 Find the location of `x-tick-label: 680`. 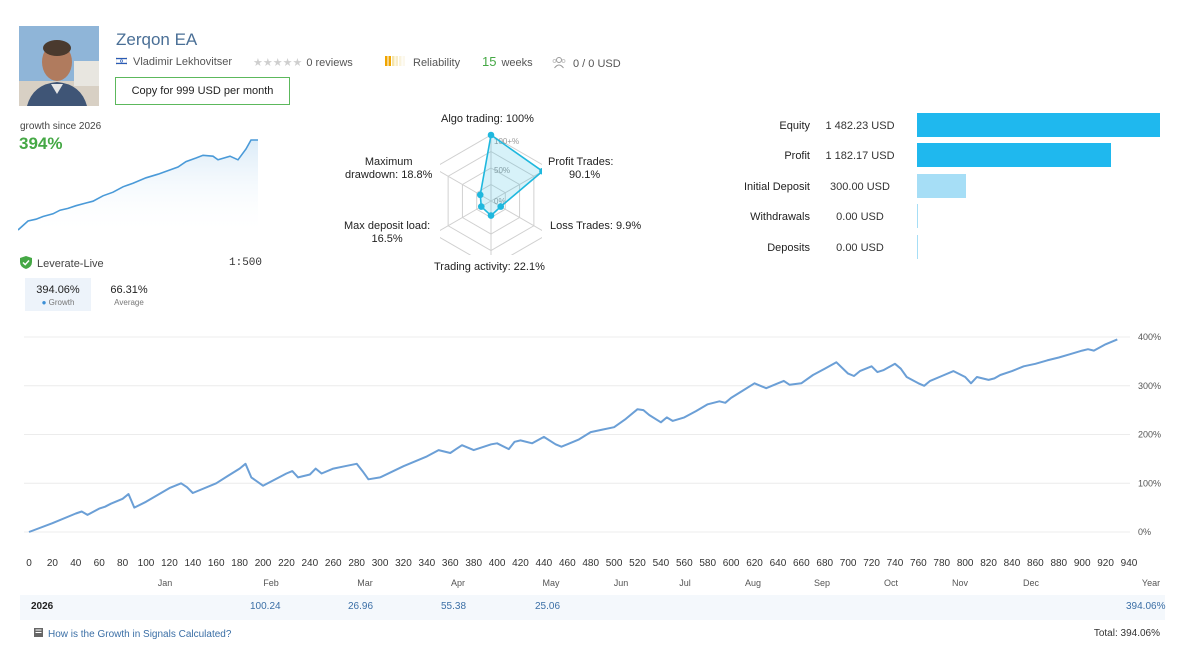

x-tick-label: 680 is located at coordinates (824, 563).